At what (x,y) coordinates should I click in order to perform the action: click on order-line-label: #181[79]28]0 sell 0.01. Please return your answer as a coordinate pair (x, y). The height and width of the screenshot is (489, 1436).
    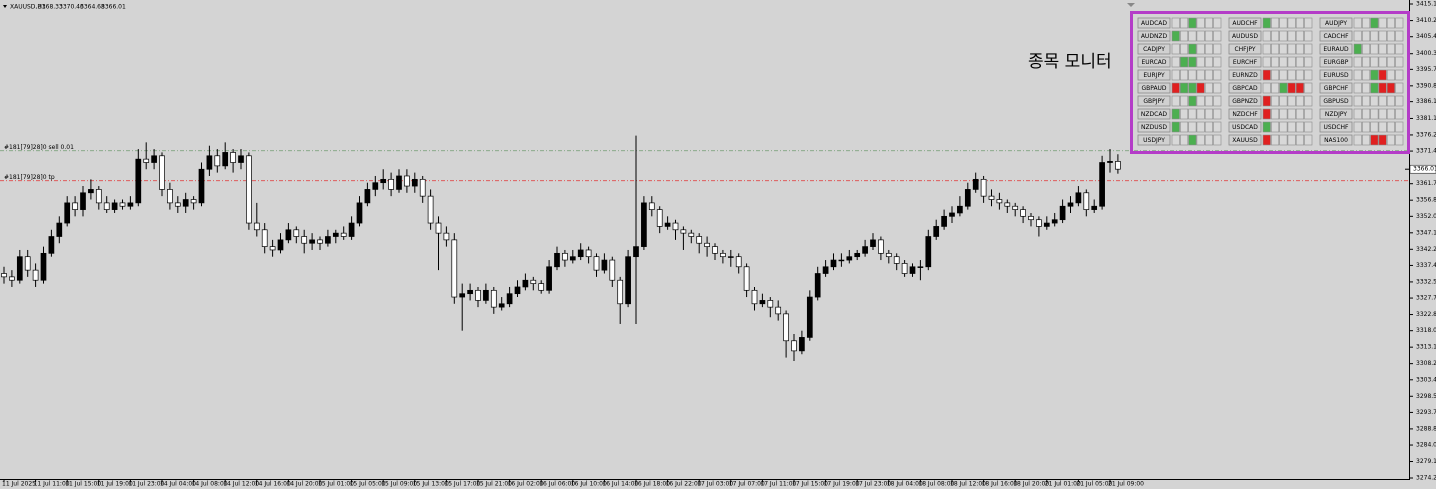
    Looking at the image, I should click on (39, 147).